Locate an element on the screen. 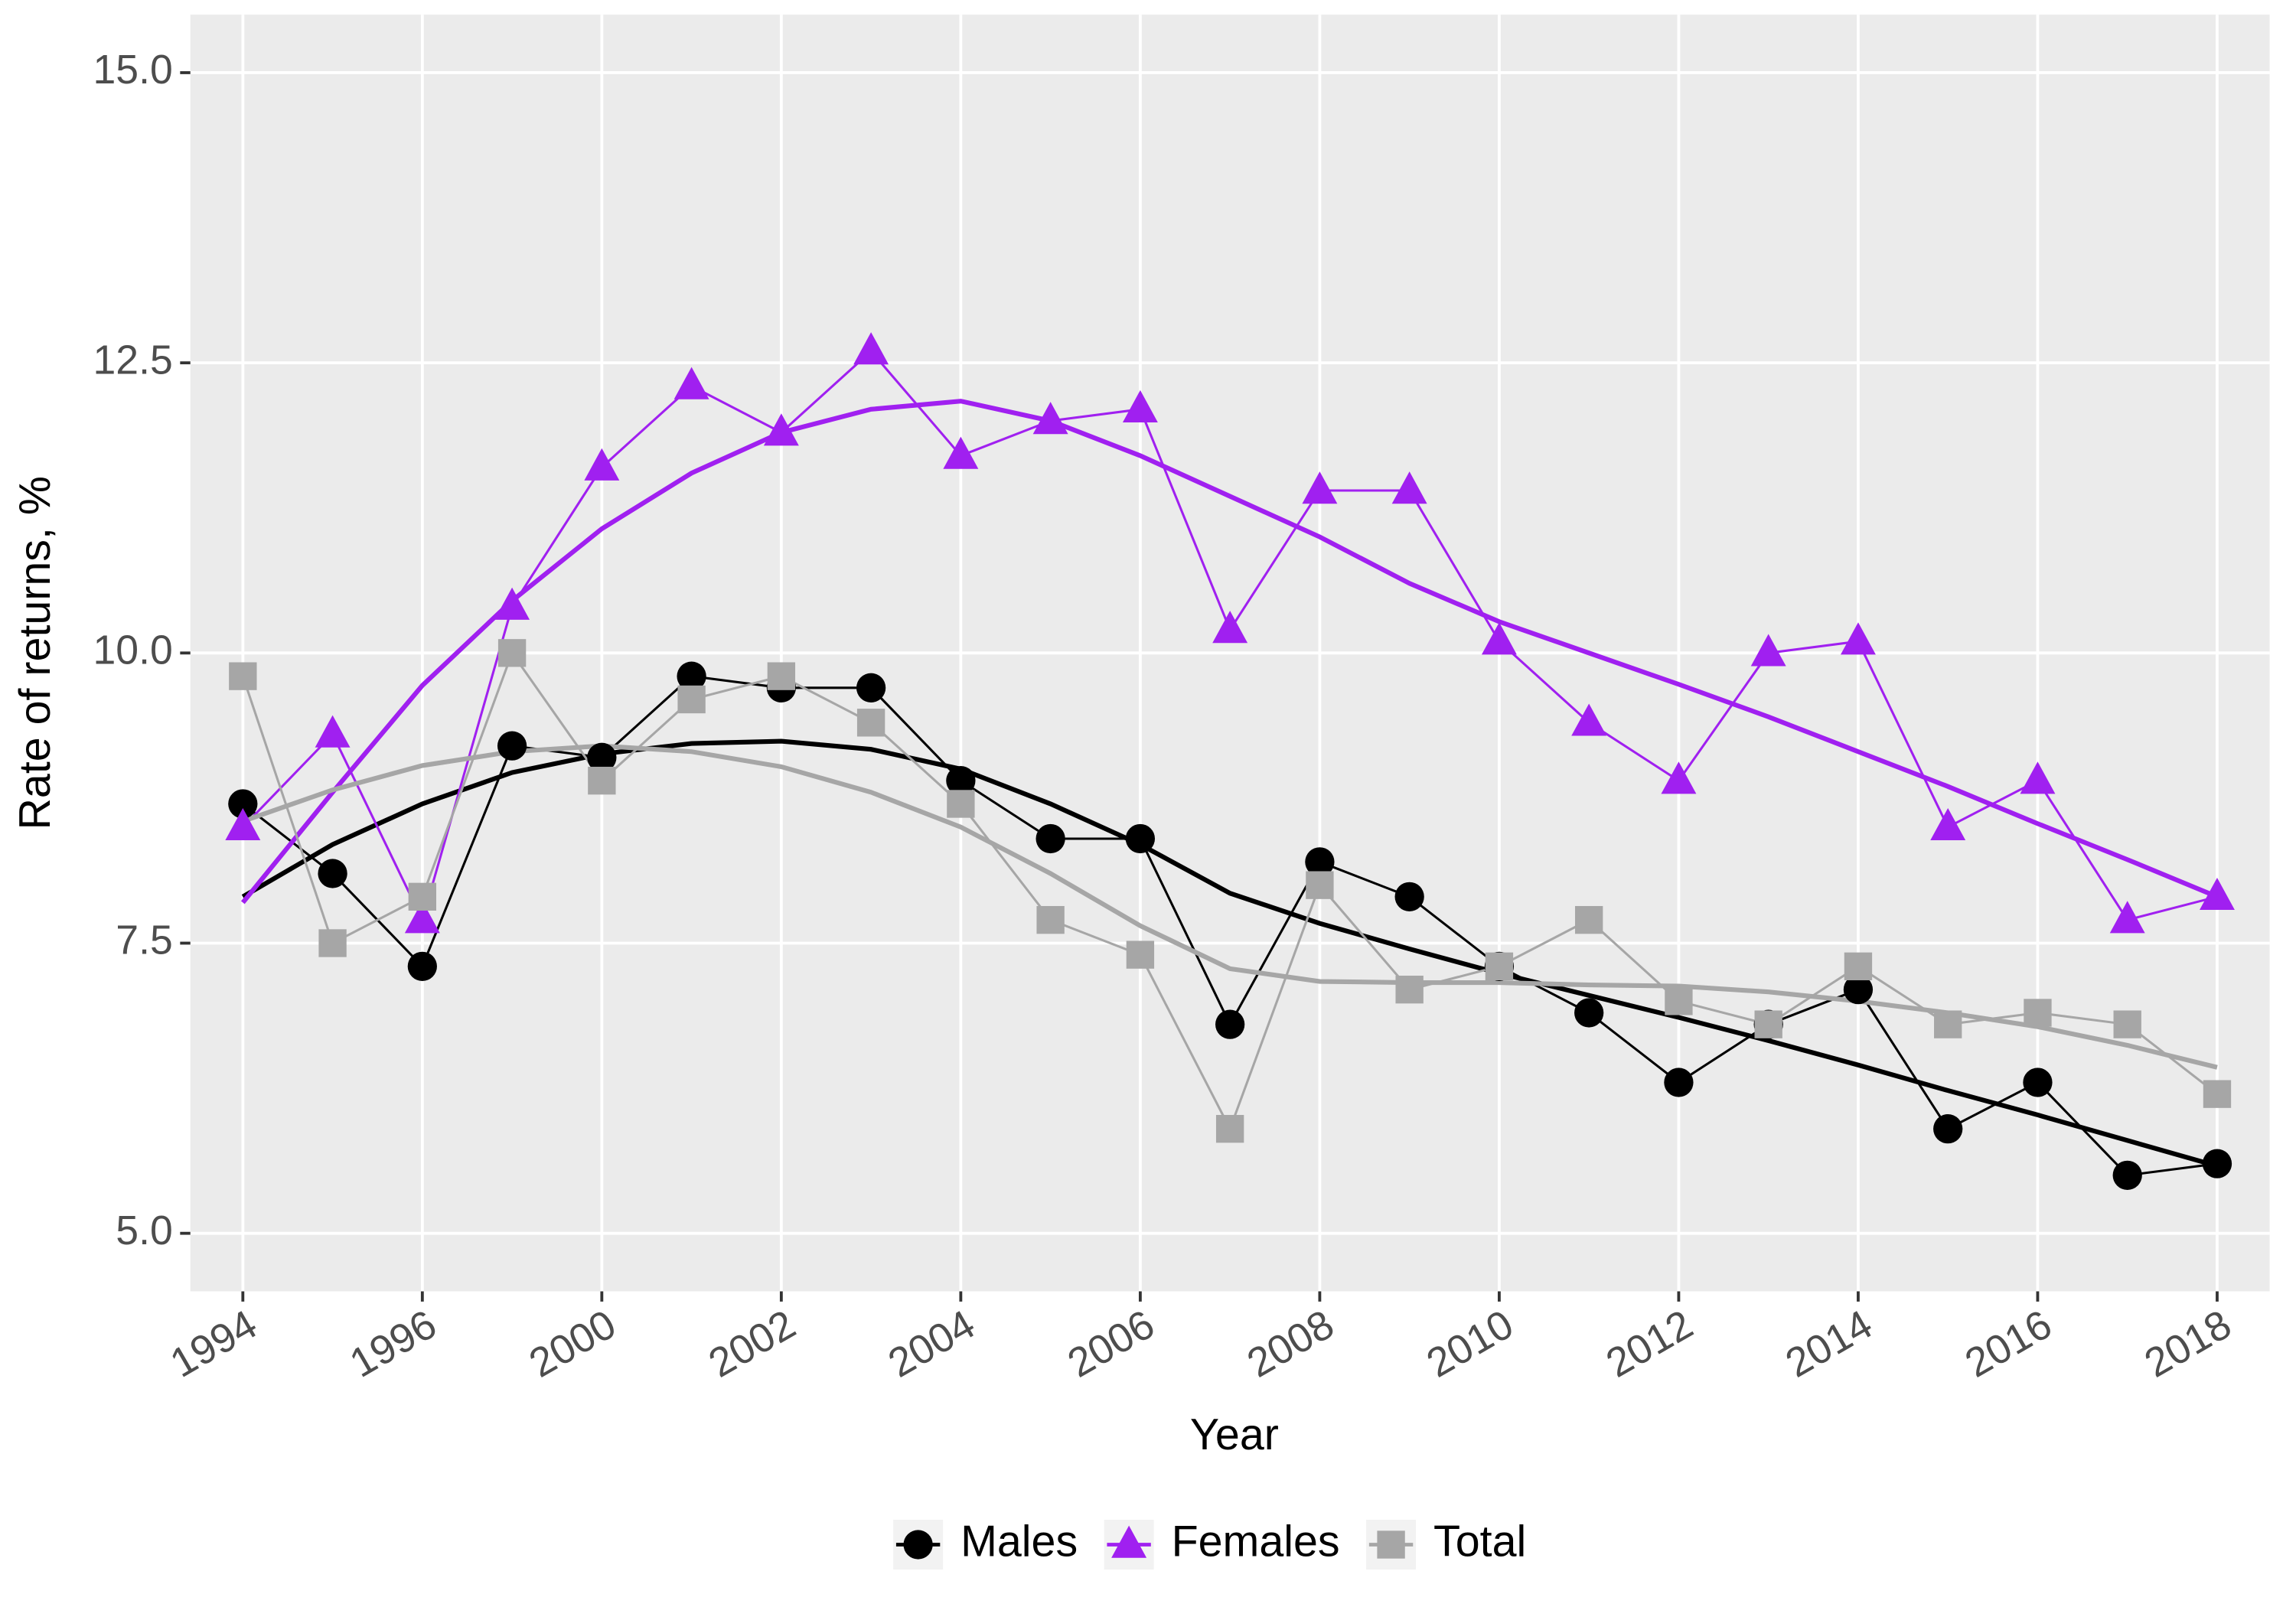 This screenshot has width=2296, height=1607. x-tick-label: 1994 is located at coordinates (214, 1344).